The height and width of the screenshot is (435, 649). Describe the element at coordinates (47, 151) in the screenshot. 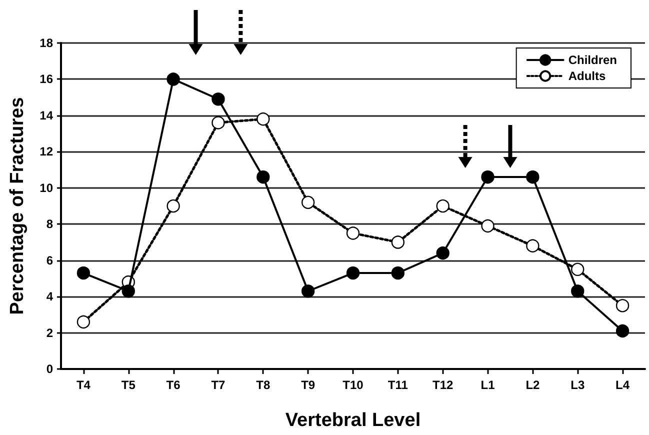

I see `y-tick-label: 12` at that location.